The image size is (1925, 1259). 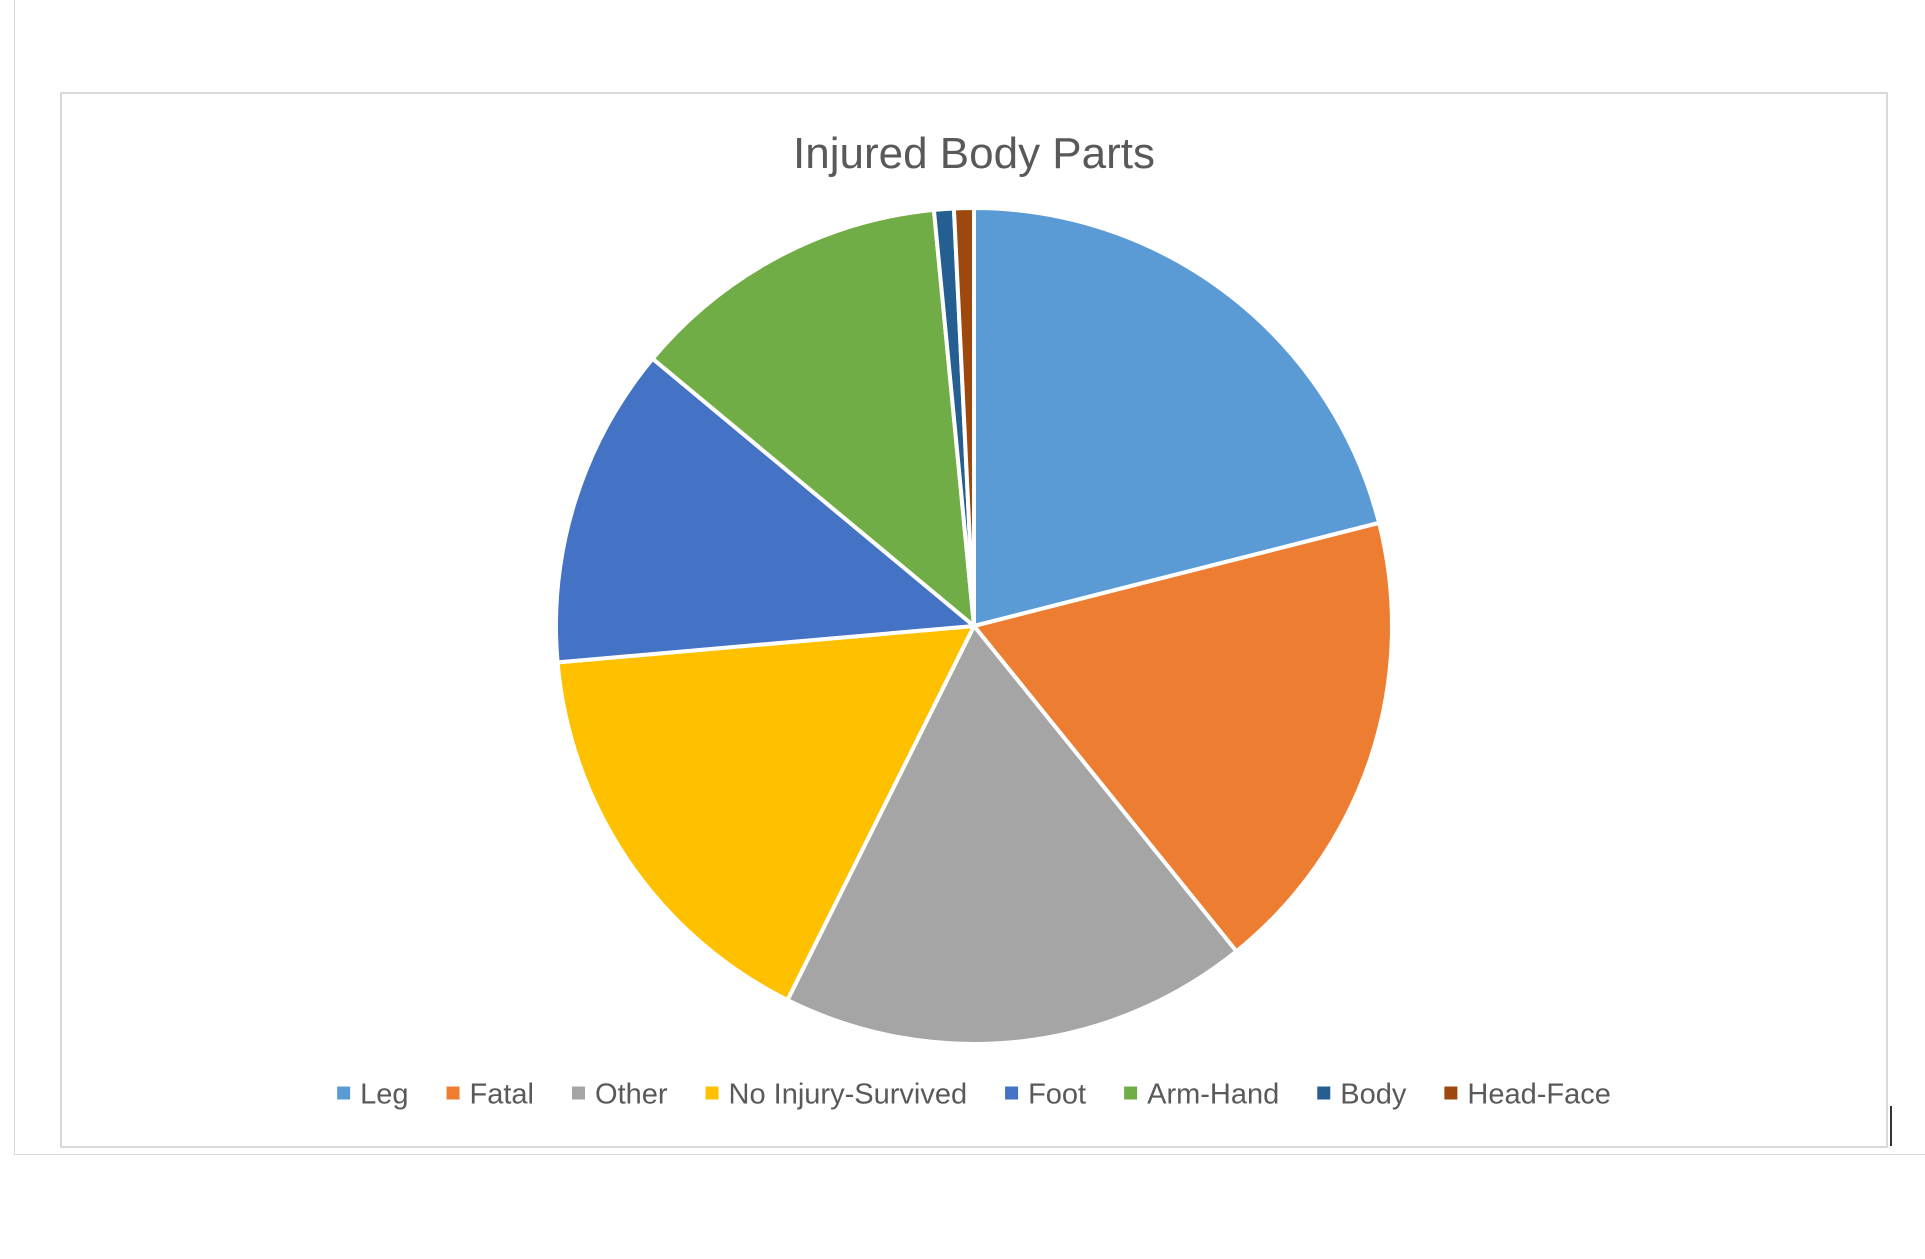 What do you see at coordinates (765, 510) in the screenshot?
I see `pie-slice-foot` at bounding box center [765, 510].